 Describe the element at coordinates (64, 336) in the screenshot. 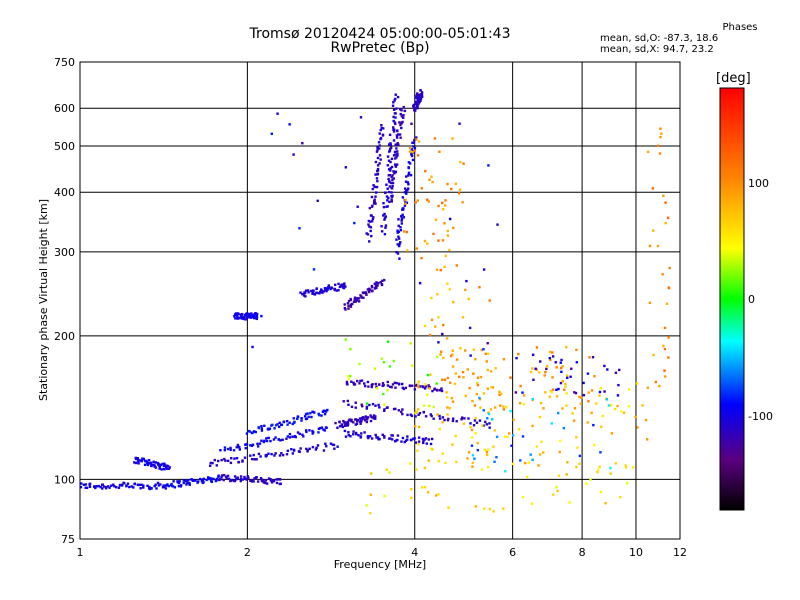

I see `y-tick-label: 200` at that location.